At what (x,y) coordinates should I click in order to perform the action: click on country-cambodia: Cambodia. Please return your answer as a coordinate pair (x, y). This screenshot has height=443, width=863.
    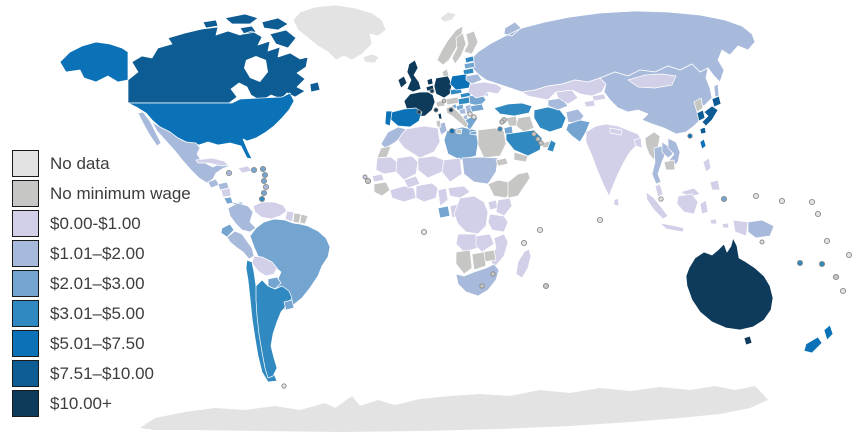
    Looking at the image, I should click on (669, 165).